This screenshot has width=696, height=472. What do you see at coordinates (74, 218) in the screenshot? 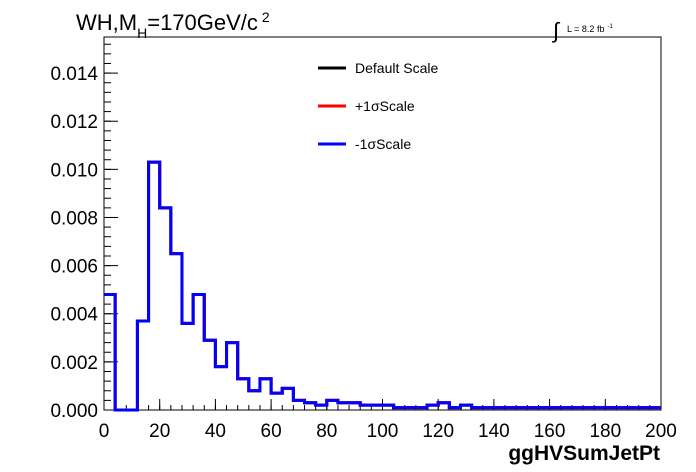
I see `y-tick-label: 0.008` at bounding box center [74, 218].